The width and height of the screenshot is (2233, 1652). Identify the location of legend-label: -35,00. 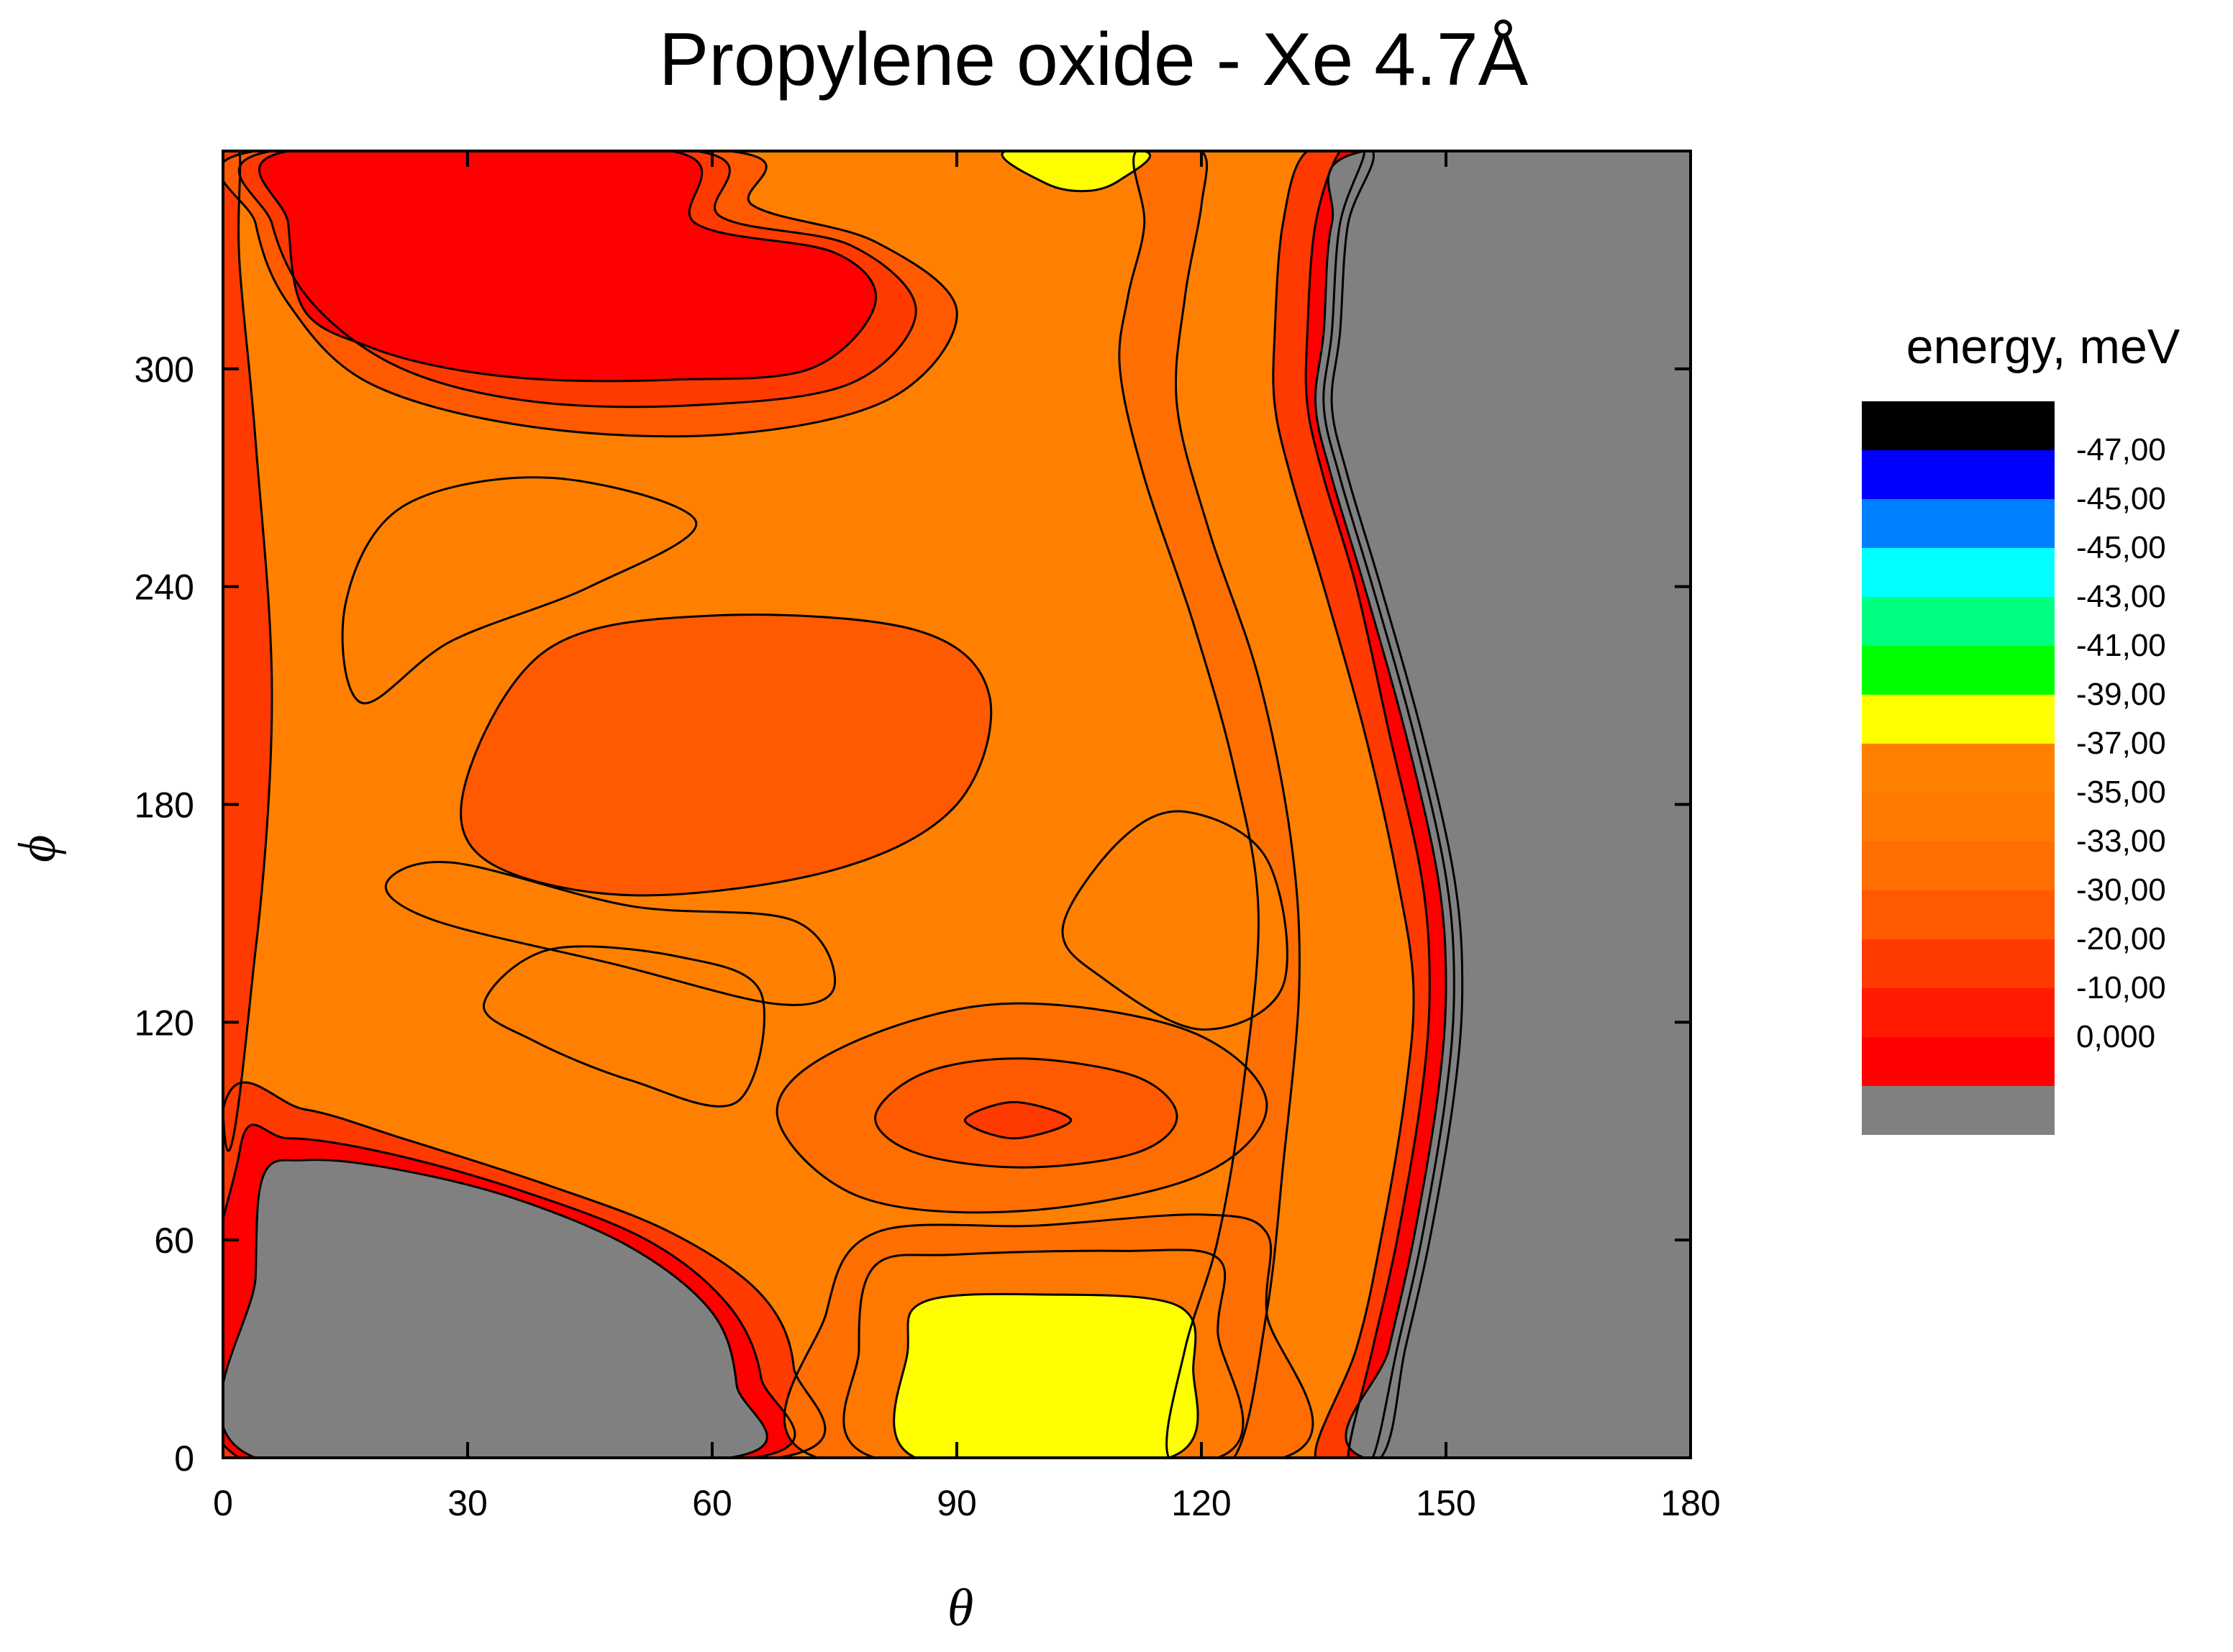
(2121, 792).